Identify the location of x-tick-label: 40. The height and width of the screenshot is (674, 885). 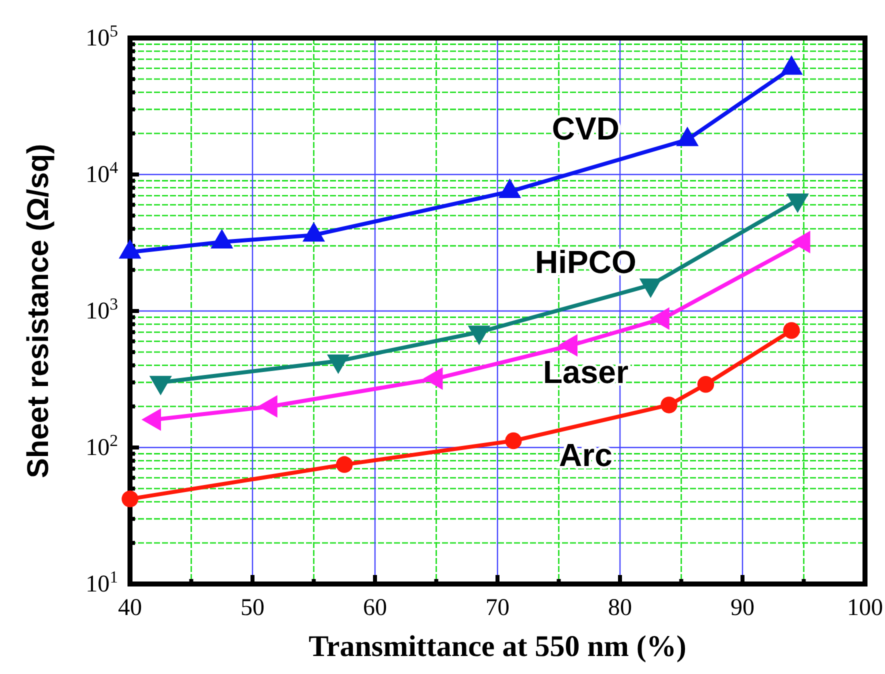
(130, 608).